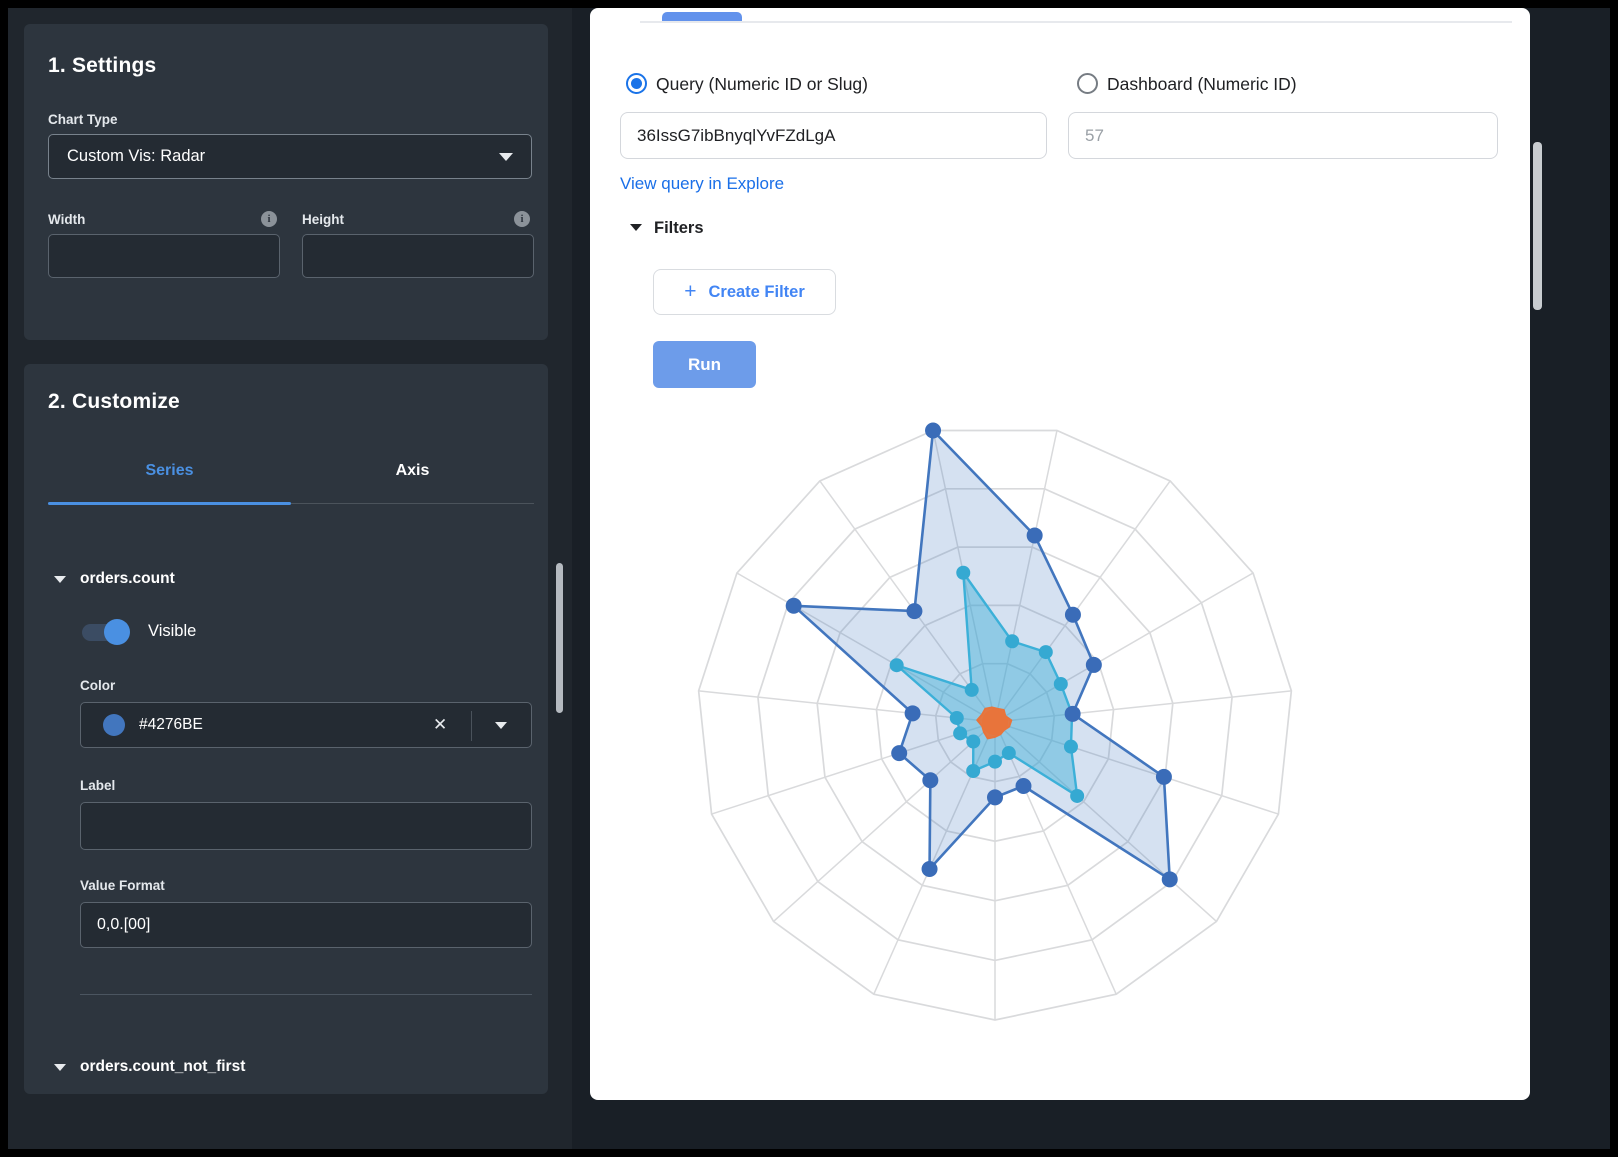 This screenshot has height=1157, width=1618. I want to click on run-button: Run, so click(704, 364).